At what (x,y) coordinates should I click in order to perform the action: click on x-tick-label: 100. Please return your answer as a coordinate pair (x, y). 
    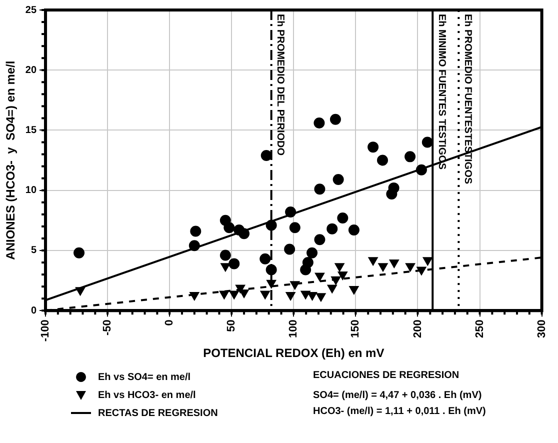
    Looking at the image, I should click on (294, 329).